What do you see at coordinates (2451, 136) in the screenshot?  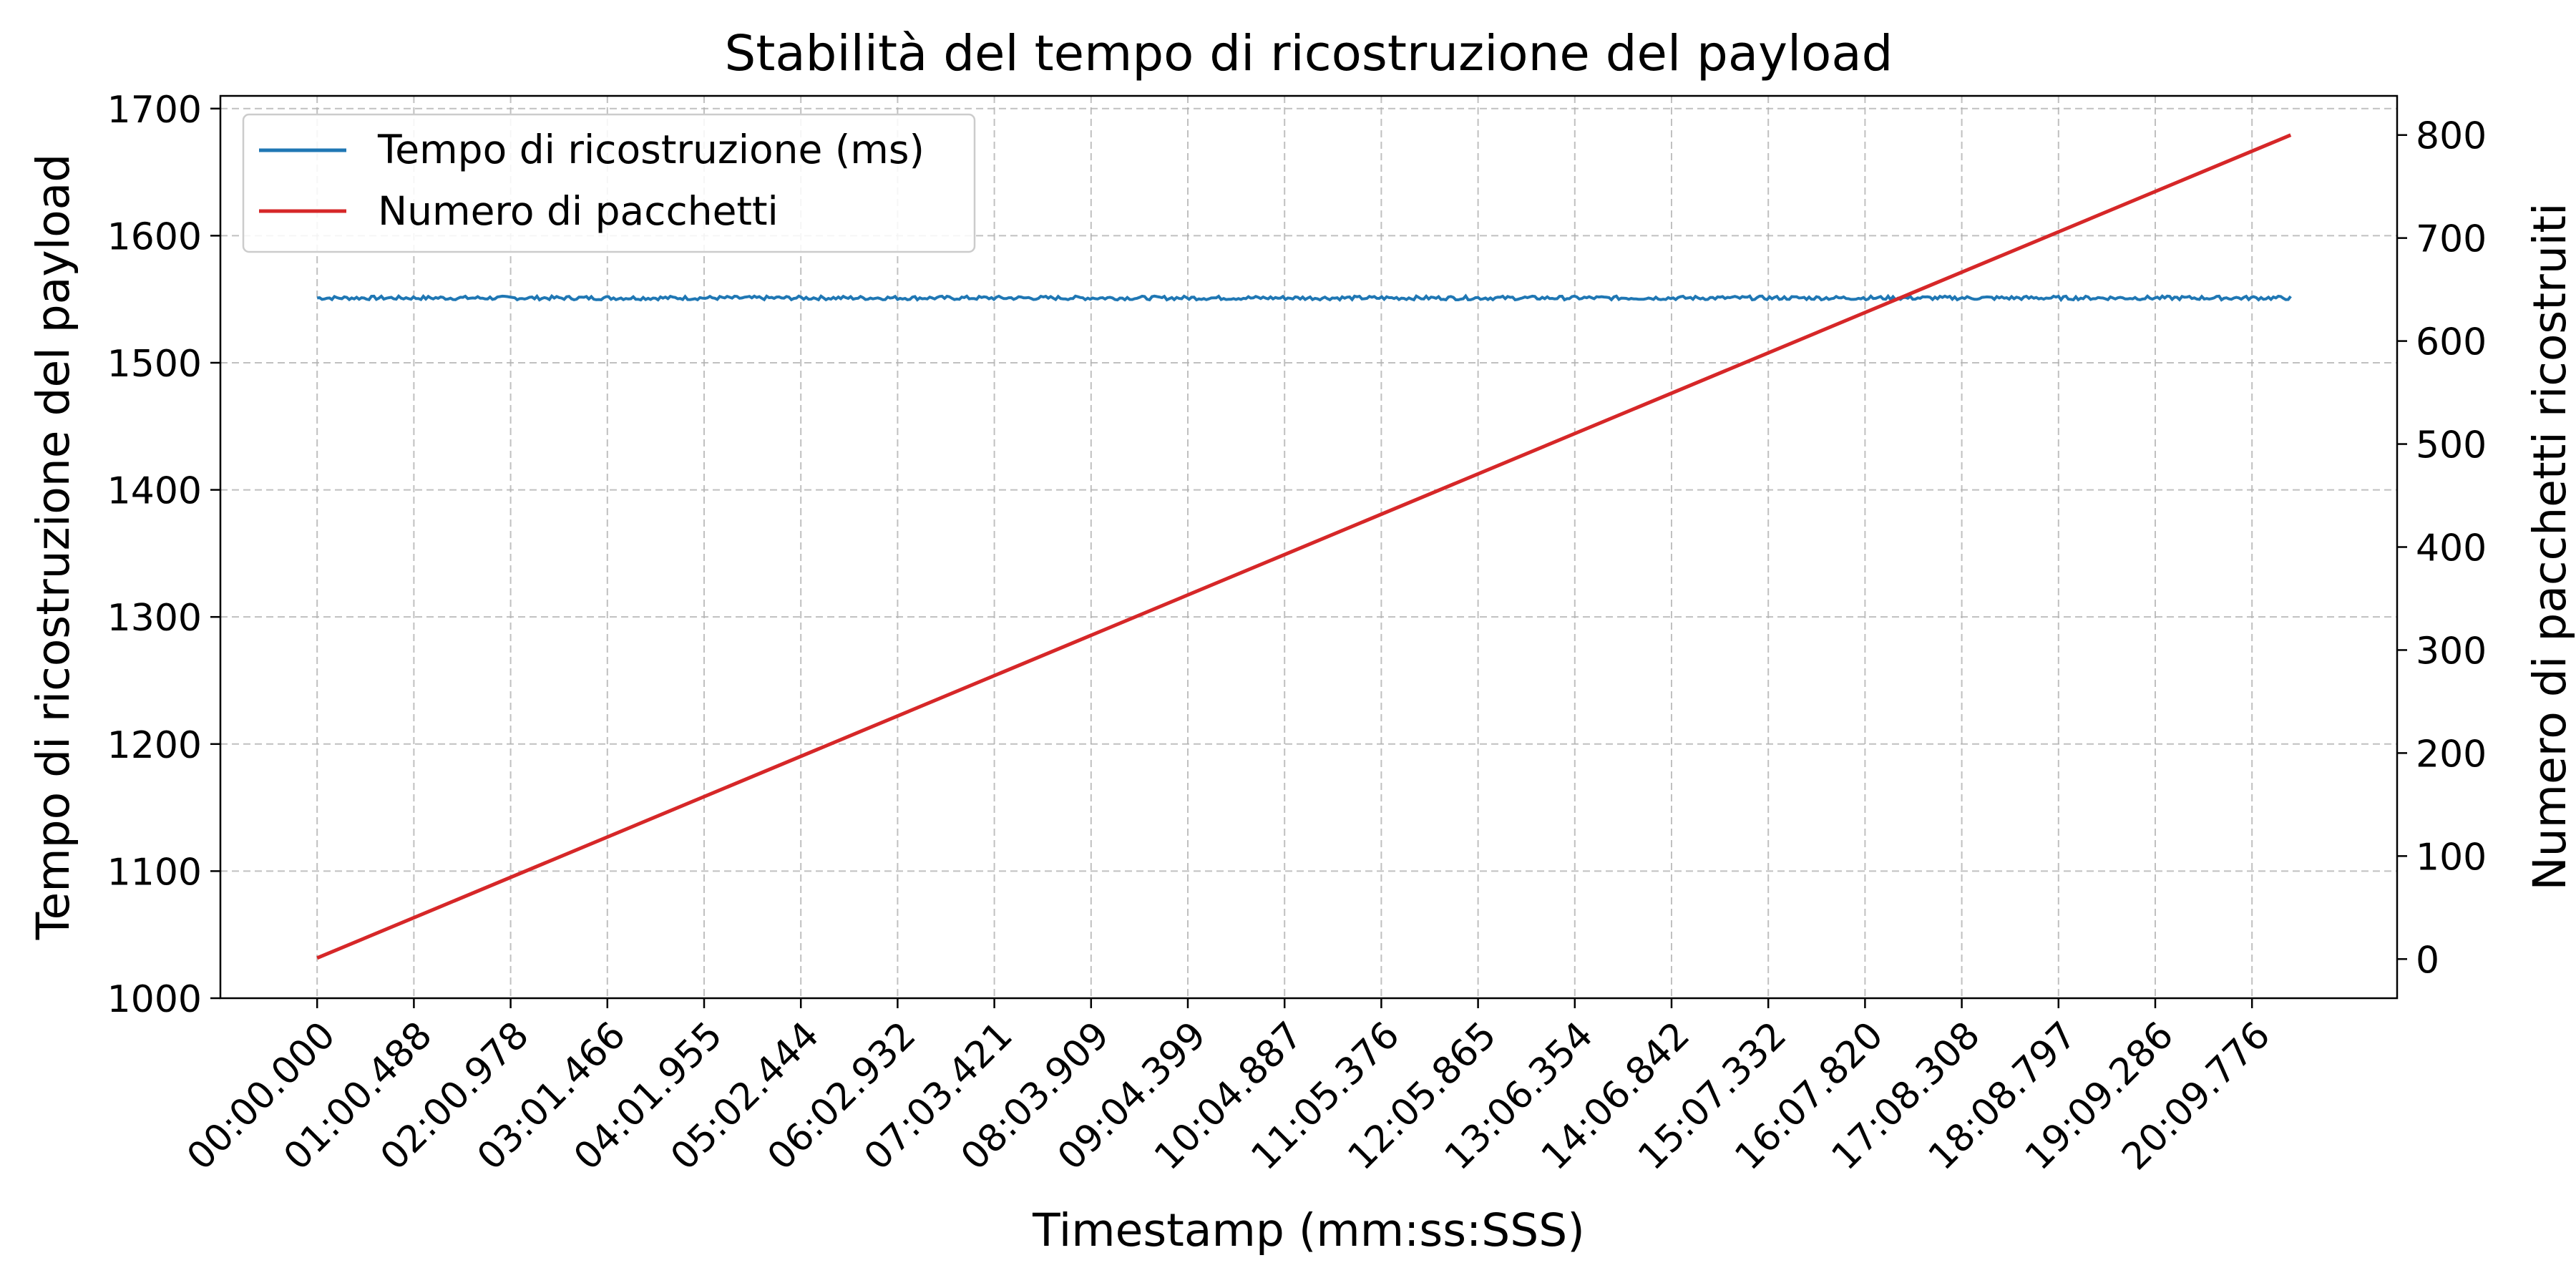 I see `y2-tick-label: 800` at bounding box center [2451, 136].